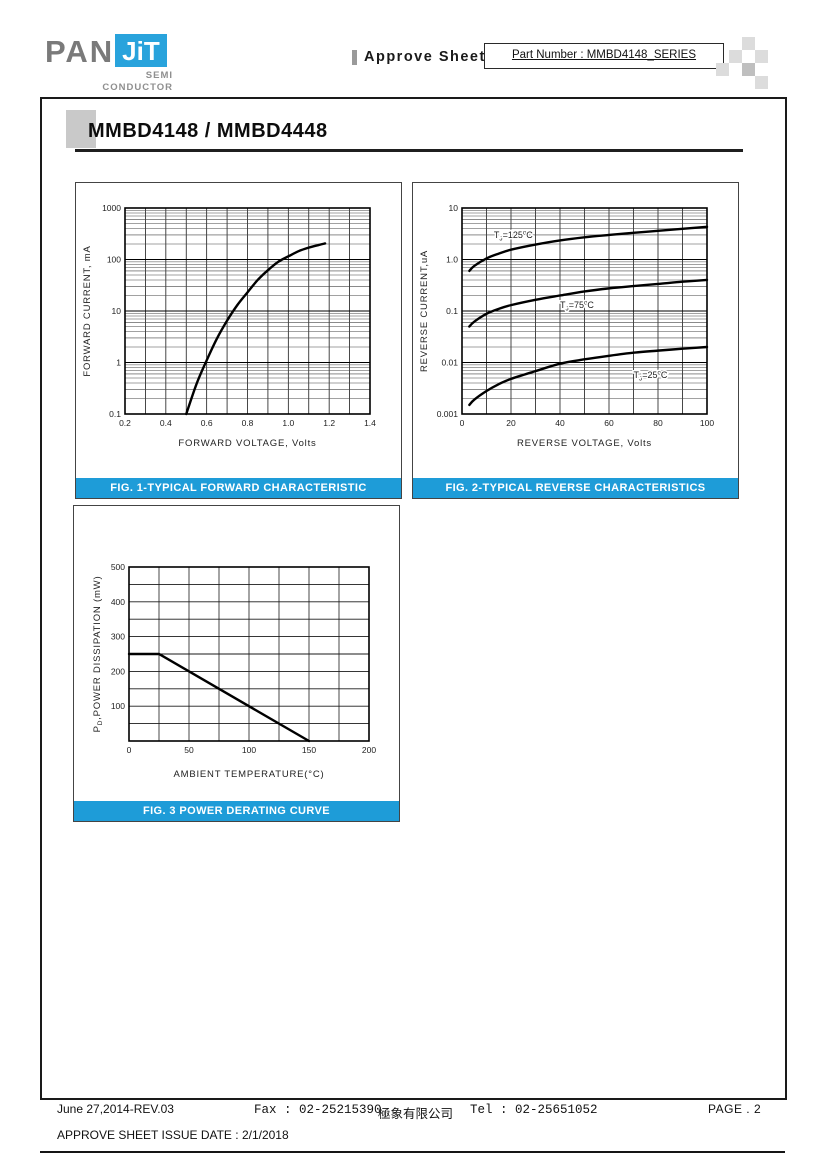 Image resolution: width=820 pixels, height=1160 pixels. What do you see at coordinates (609, 423) in the screenshot?
I see `svg-text: 60` at bounding box center [609, 423].